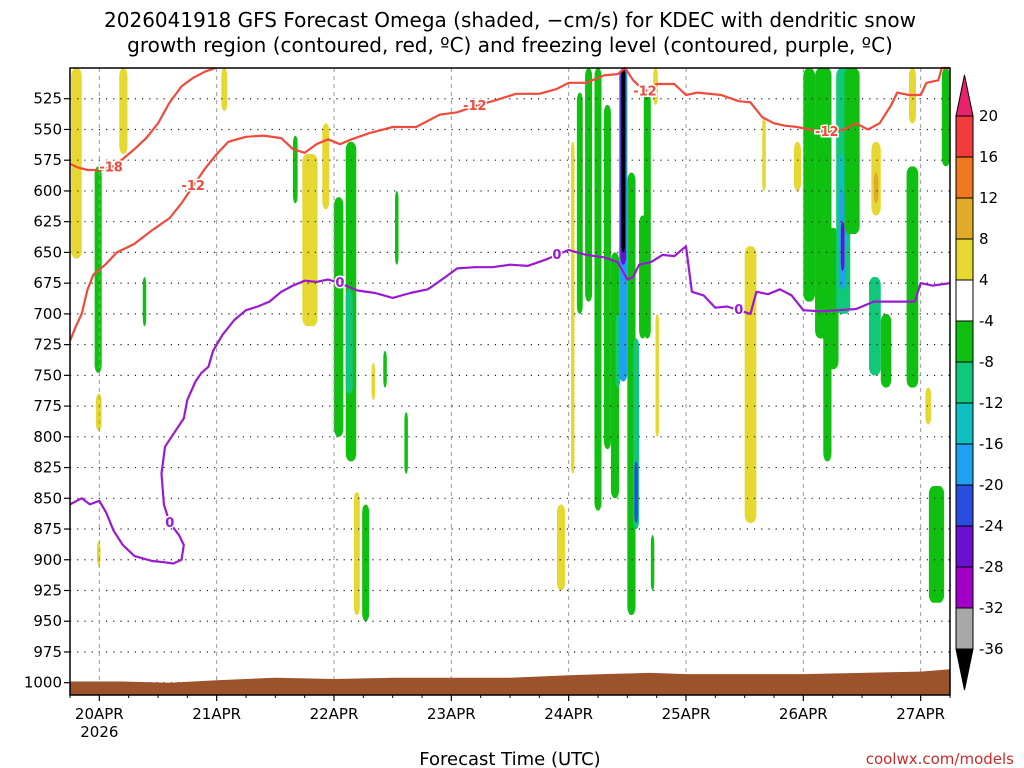 The height and width of the screenshot is (768, 1024). Describe the element at coordinates (940, 759) in the screenshot. I see `credit-text: coolwx.com/models` at that location.